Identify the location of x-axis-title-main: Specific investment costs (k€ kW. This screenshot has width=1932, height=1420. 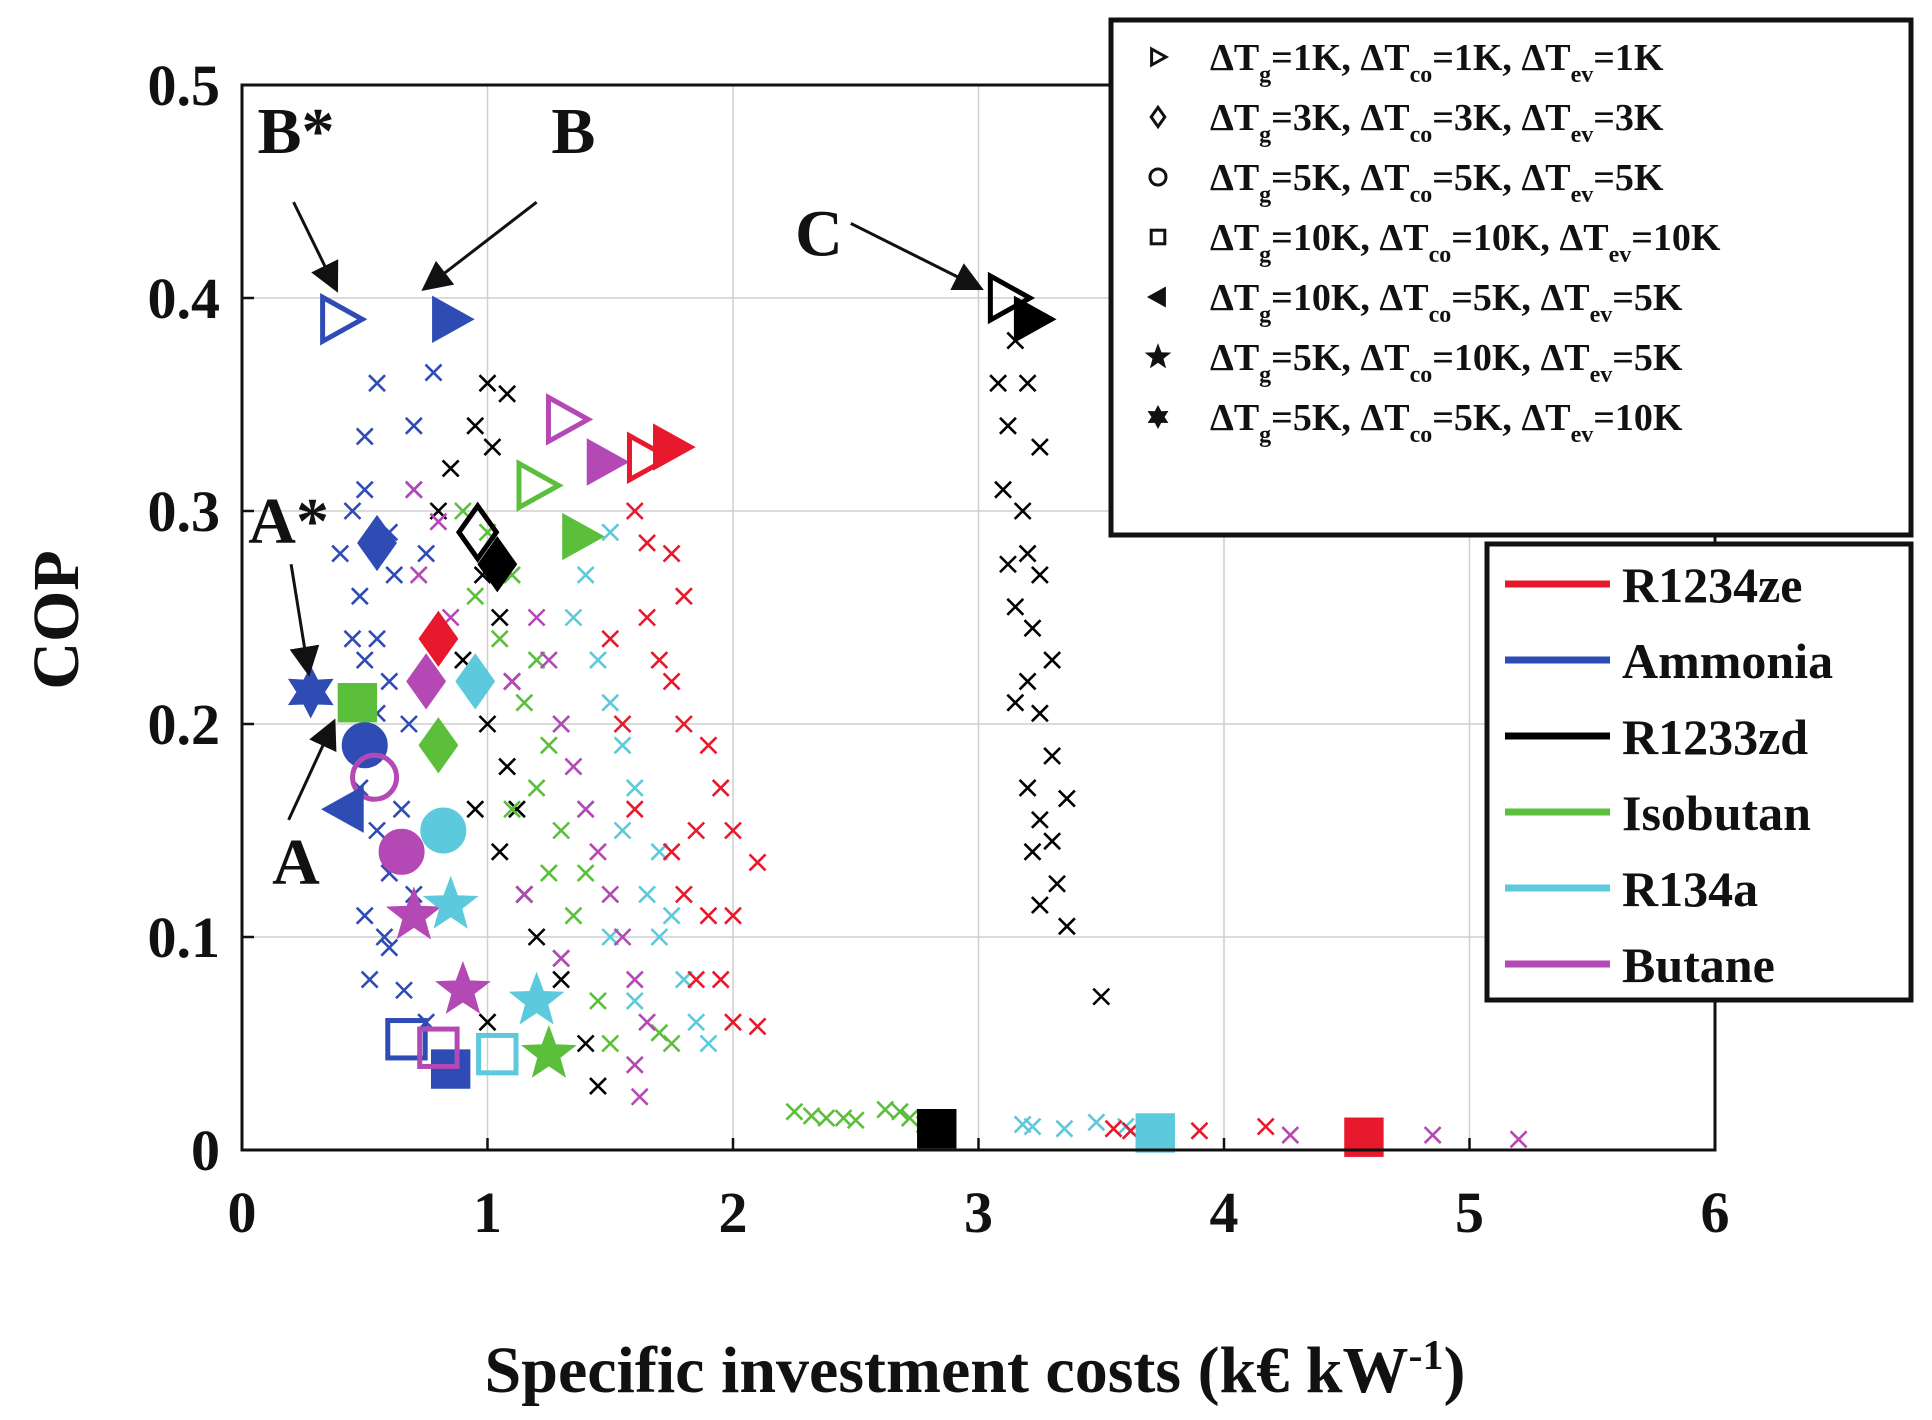
(947, 1370).